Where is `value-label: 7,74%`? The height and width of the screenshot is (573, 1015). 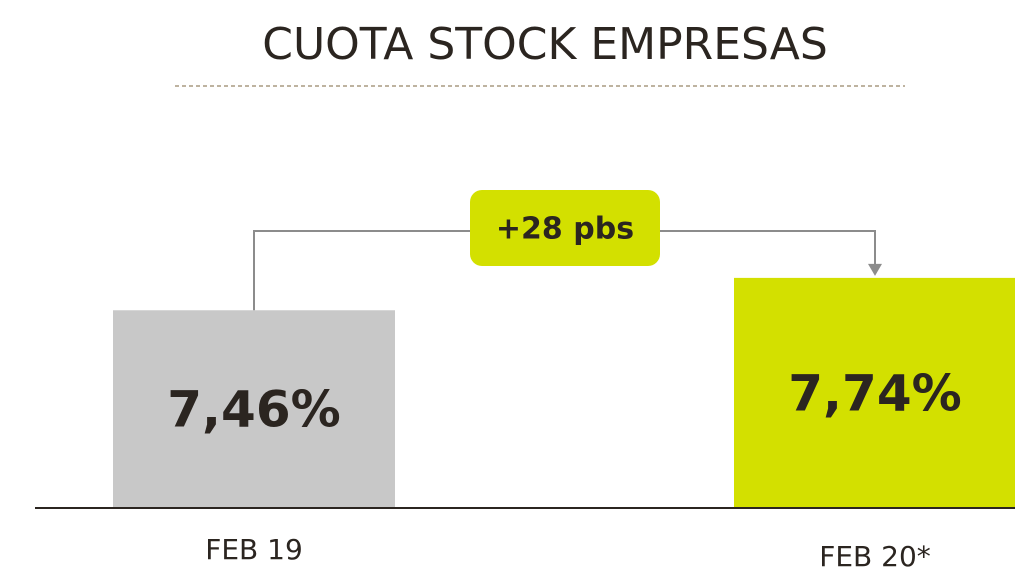 value-label: 7,74% is located at coordinates (874, 393).